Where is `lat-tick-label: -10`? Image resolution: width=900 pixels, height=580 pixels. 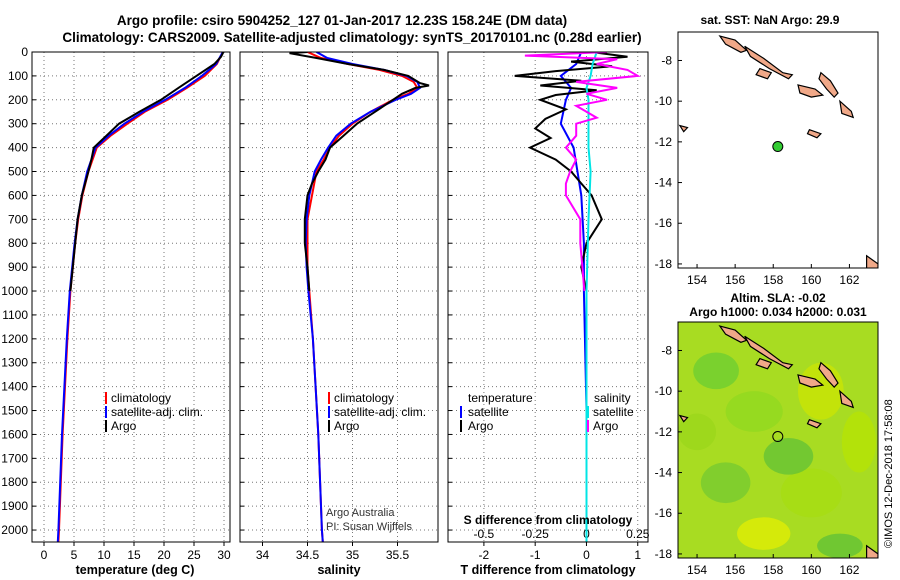 lat-tick-label: -10 is located at coordinates (664, 391).